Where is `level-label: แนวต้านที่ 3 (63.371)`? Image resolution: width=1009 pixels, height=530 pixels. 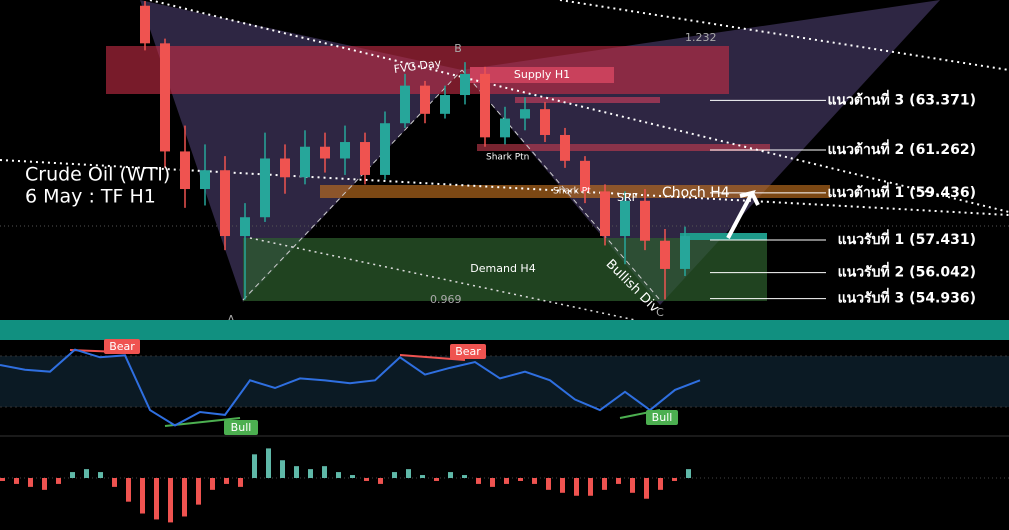 level-label: แนวต้านที่ 3 (63.371) is located at coordinates (901, 98).